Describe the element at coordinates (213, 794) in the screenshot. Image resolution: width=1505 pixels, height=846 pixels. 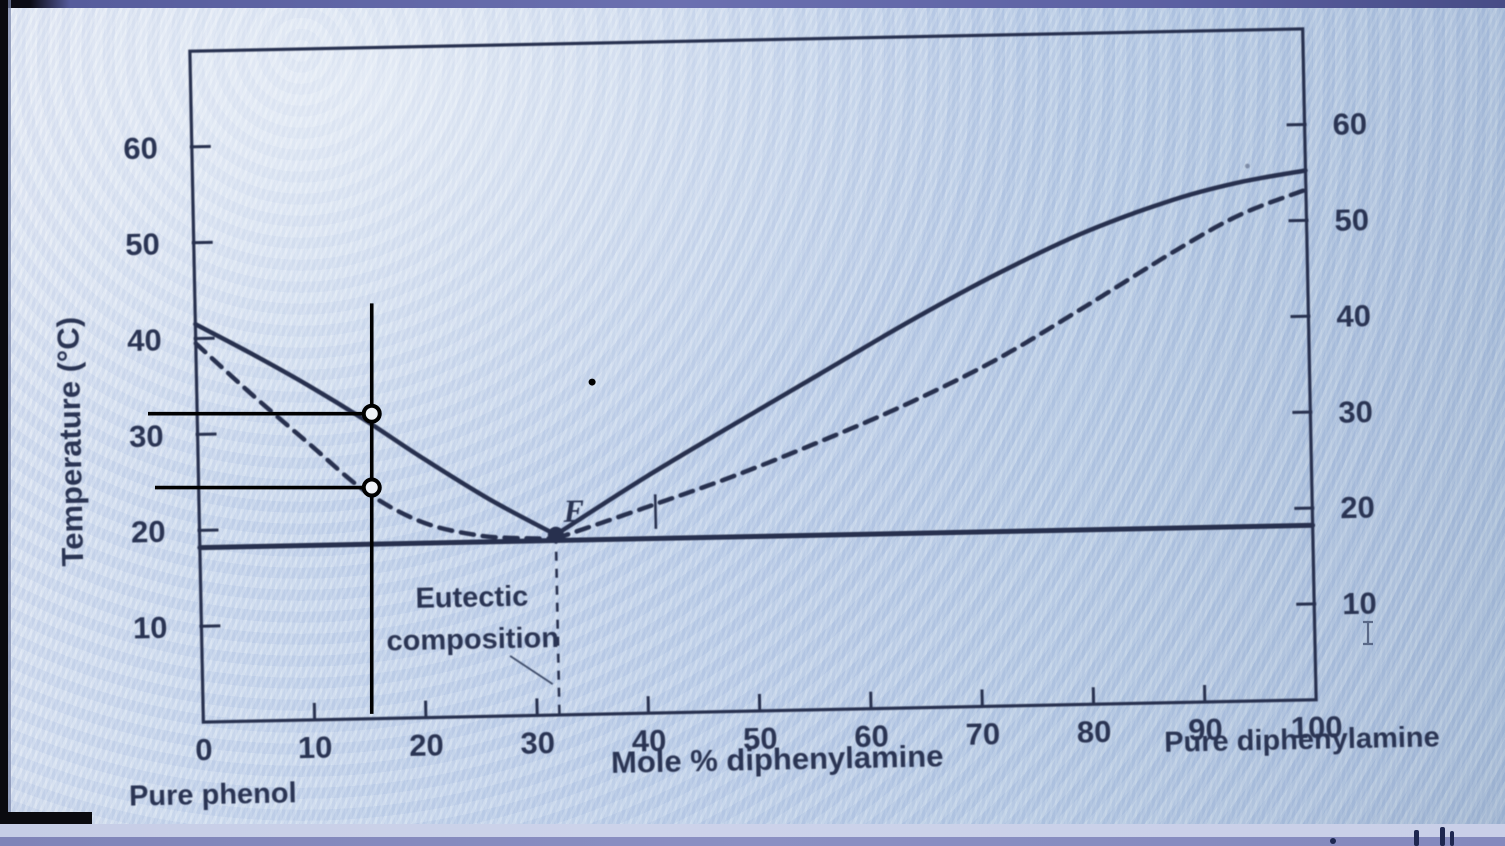
I see `pure-phenol-label: Pure phenol` at that location.